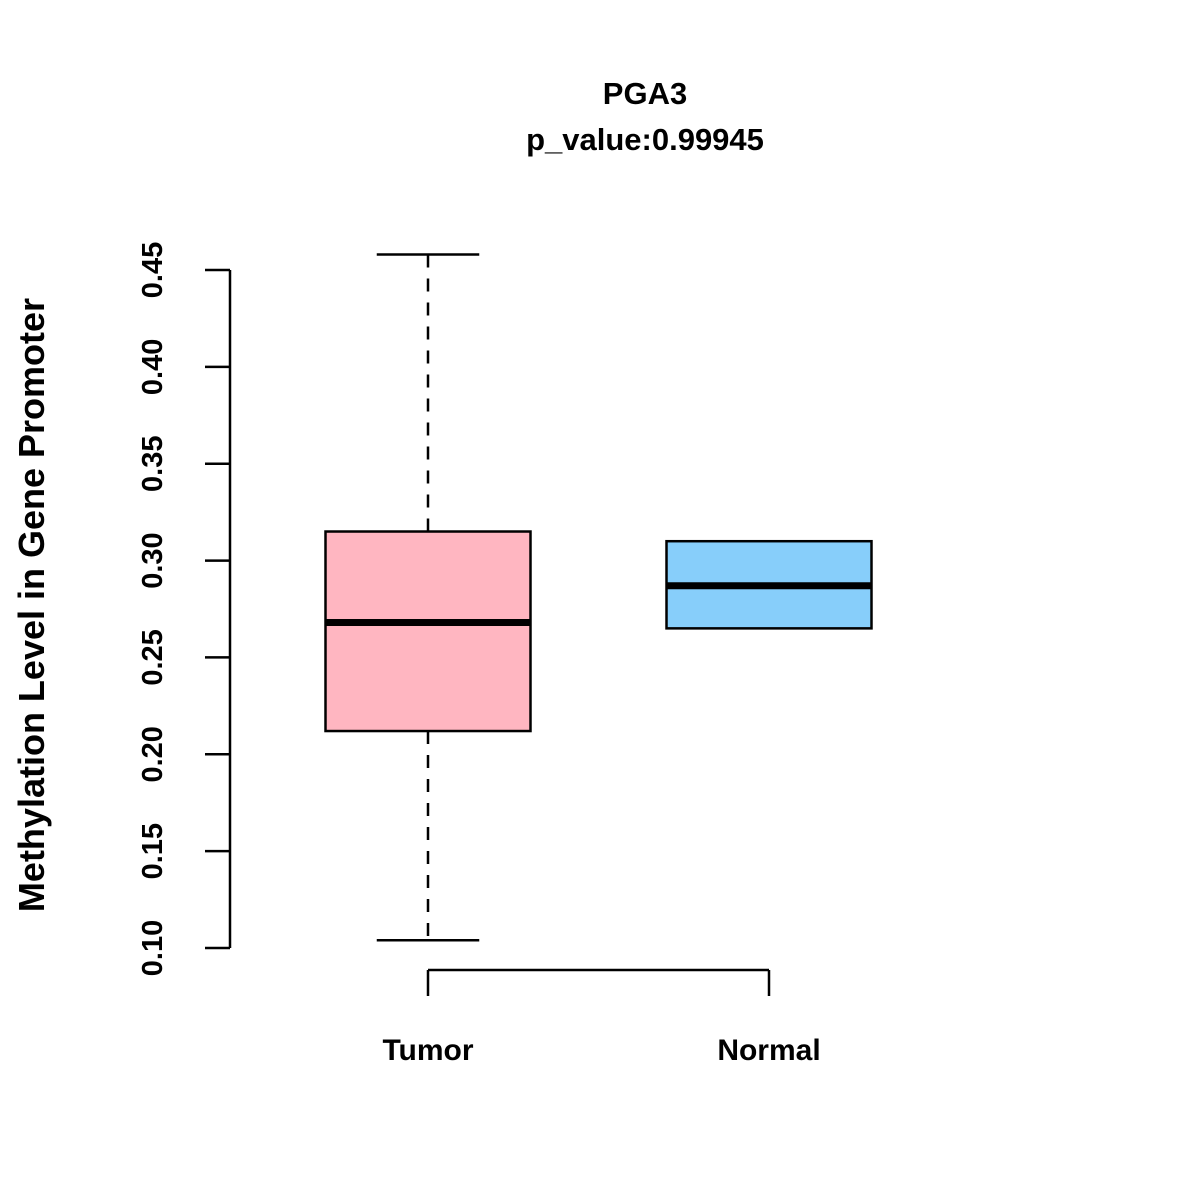 The height and width of the screenshot is (1200, 1200). Describe the element at coordinates (153, 657) in the screenshot. I see `y-tick-label: 0.25` at that location.